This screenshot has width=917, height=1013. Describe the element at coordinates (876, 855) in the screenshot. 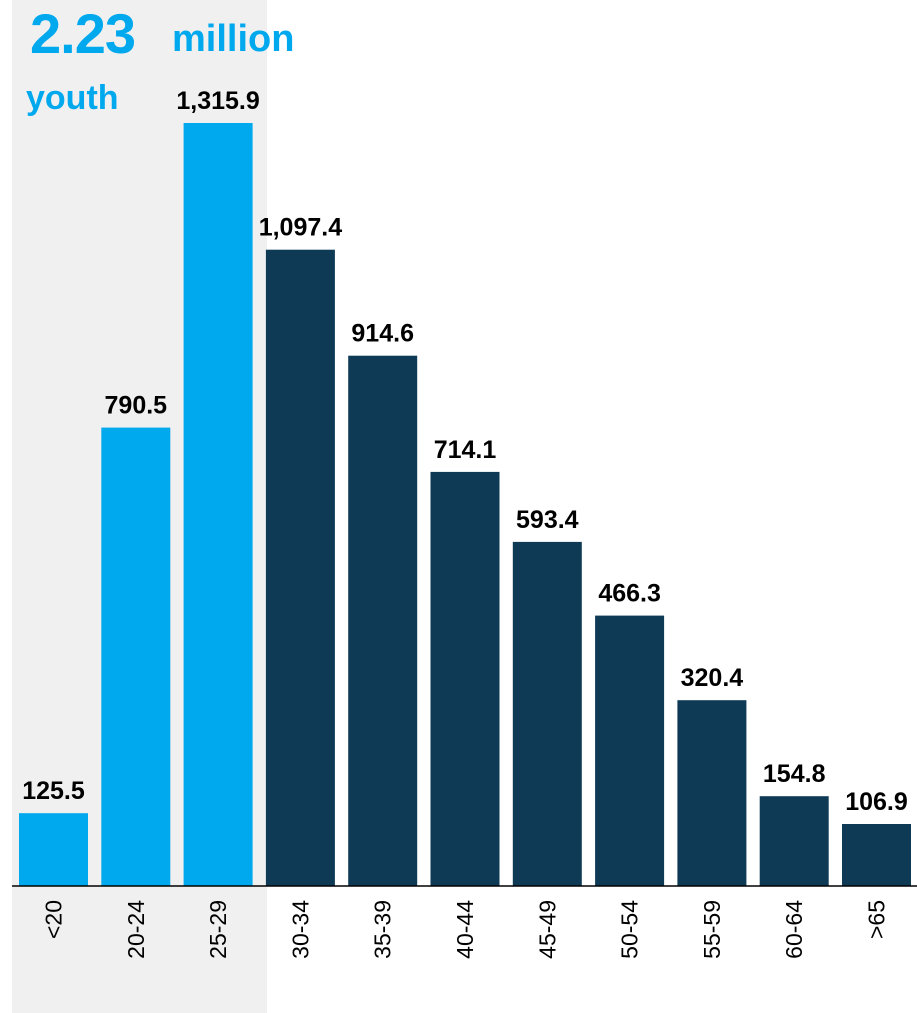

I see `bar->65` at that location.